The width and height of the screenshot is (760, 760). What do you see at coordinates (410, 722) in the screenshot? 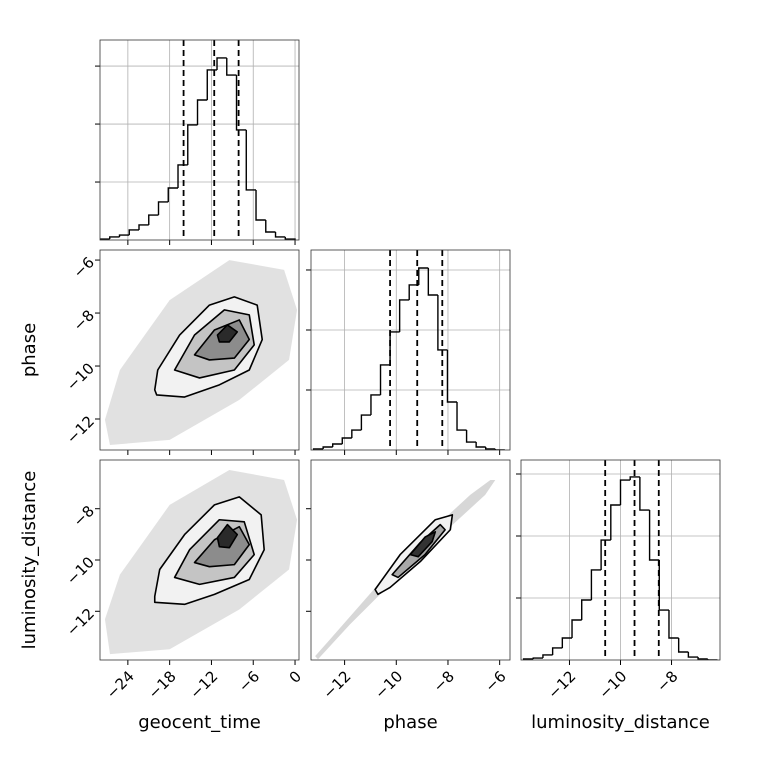
I see `x-axis-label: phase` at bounding box center [410, 722].